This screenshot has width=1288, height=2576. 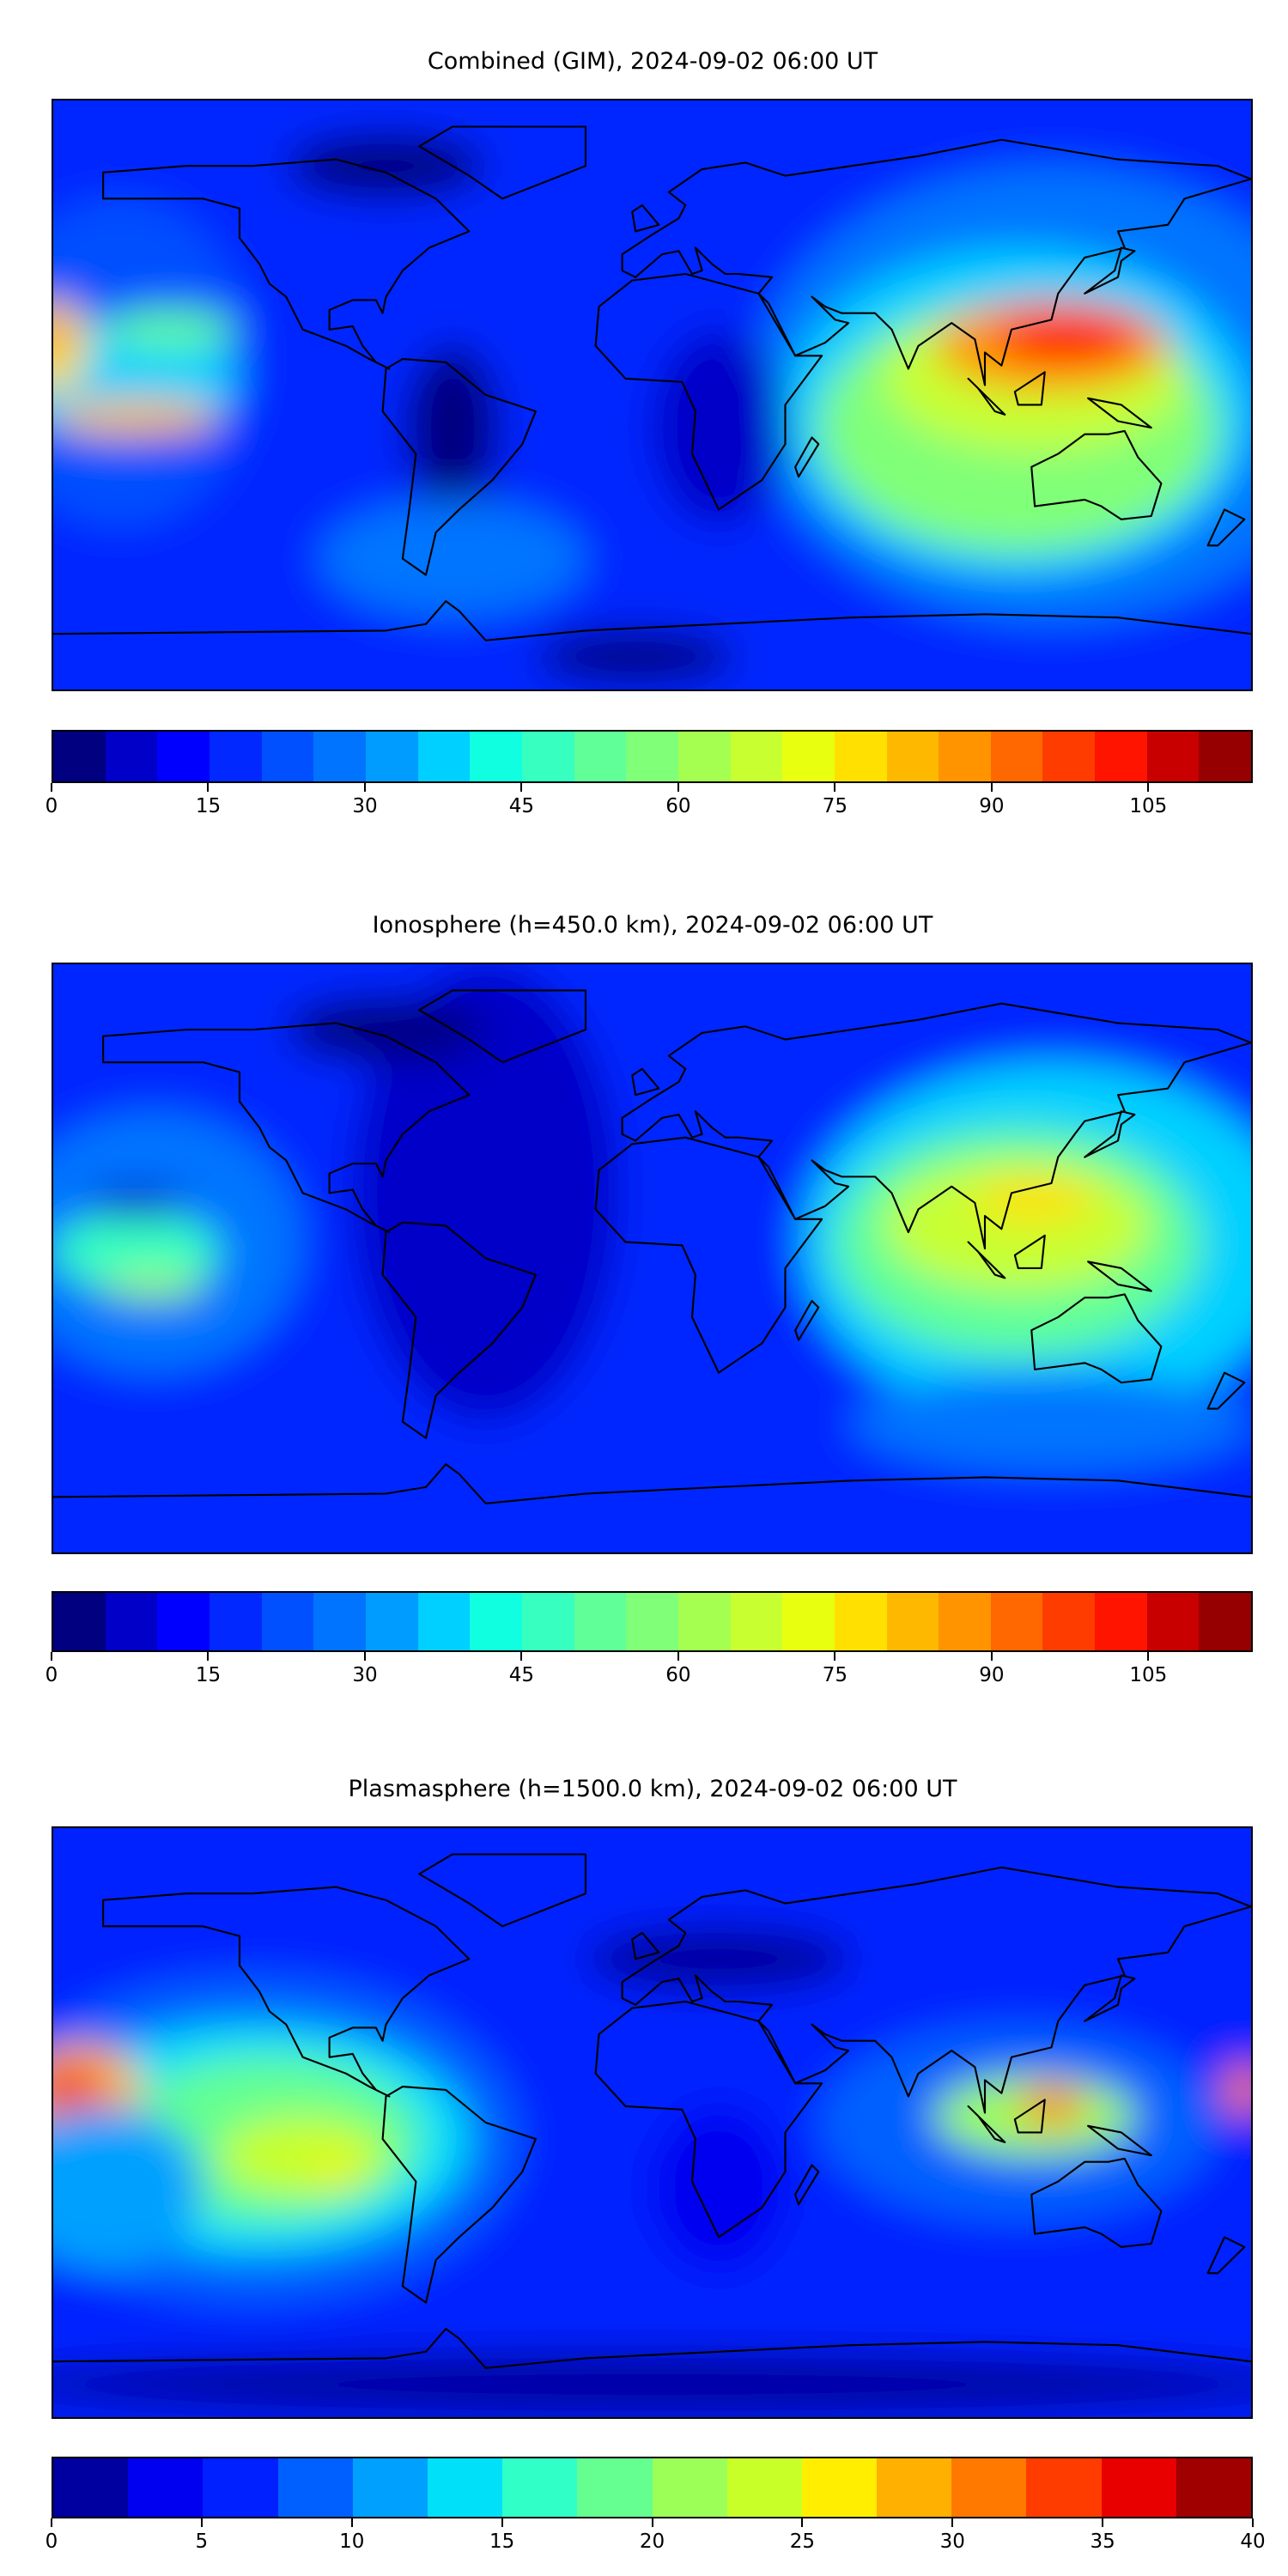 I want to click on tick-label: 0, so click(x=52, y=806).